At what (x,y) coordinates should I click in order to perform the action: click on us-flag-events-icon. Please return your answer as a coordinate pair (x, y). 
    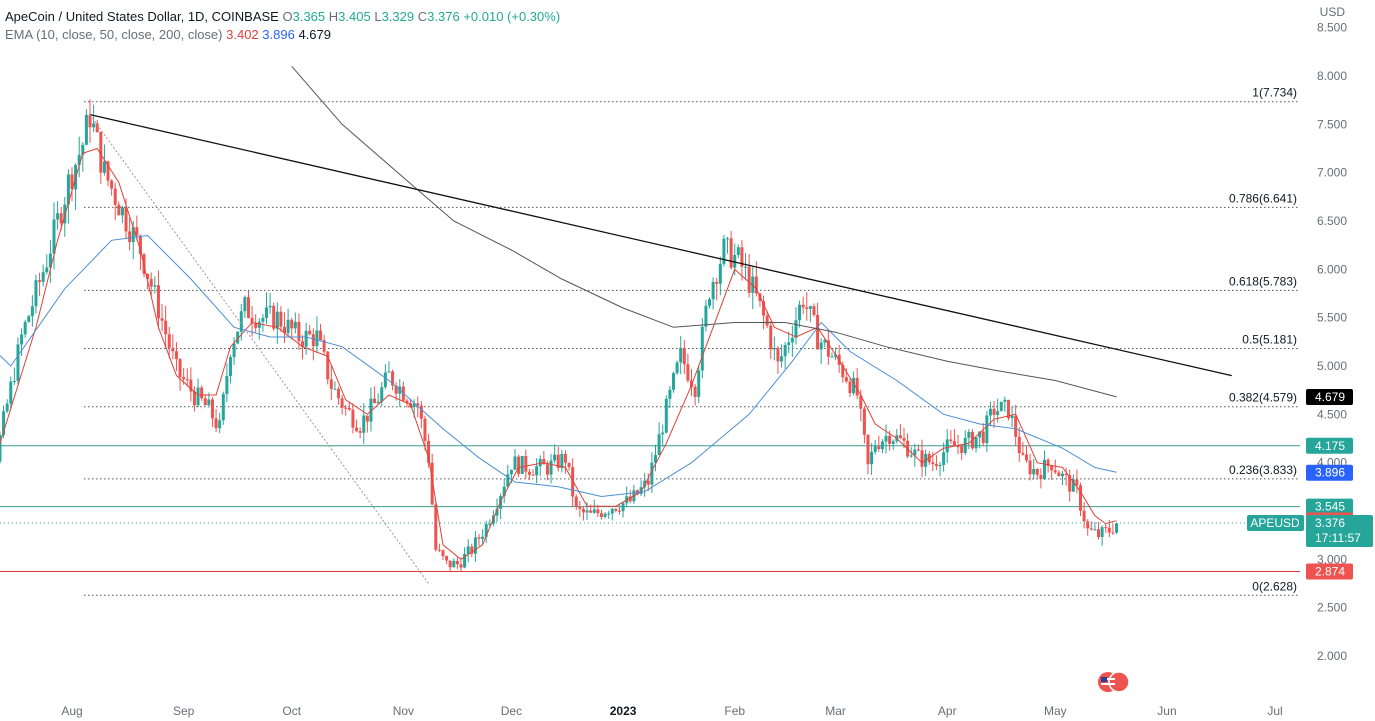
    Looking at the image, I should click on (1114, 682).